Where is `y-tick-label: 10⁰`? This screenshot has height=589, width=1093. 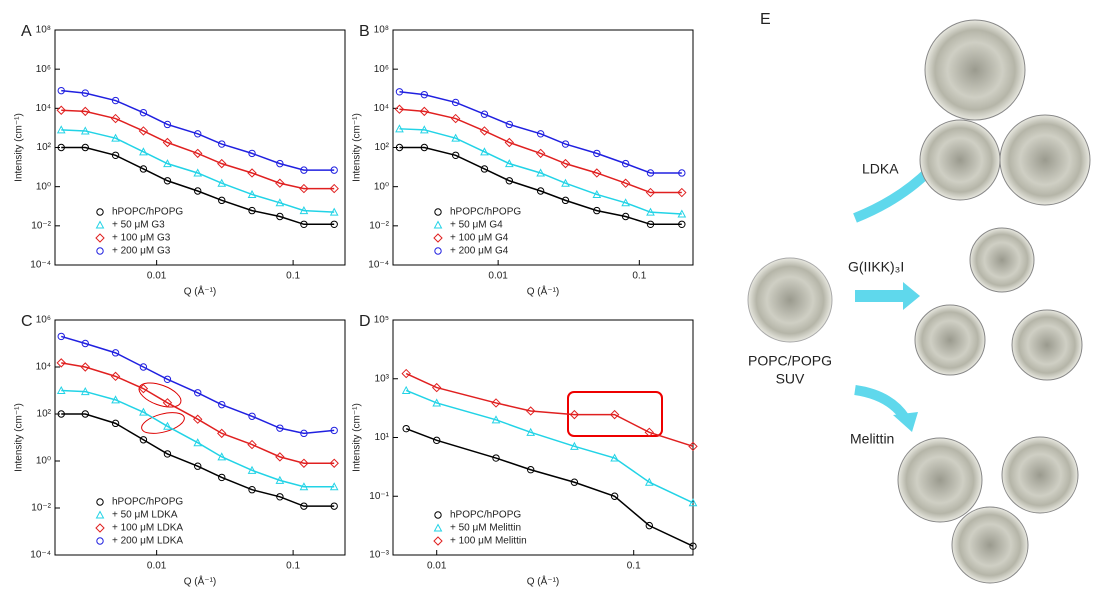 y-tick-label: 10⁰ is located at coordinates (43, 186).